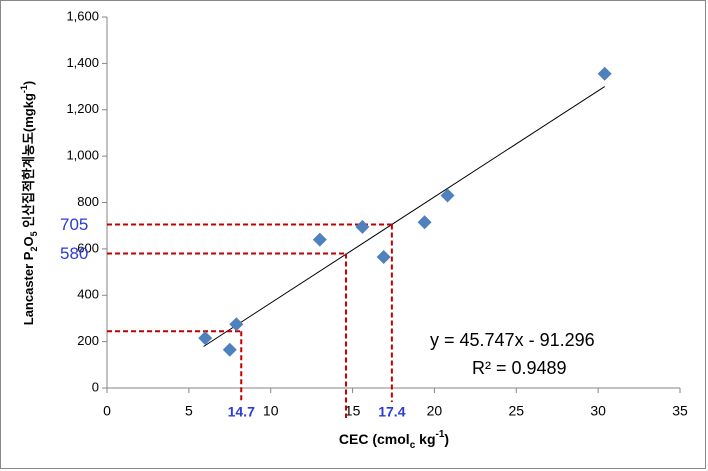 The height and width of the screenshot is (471, 708). Describe the element at coordinates (435, 411) in the screenshot. I see `x-tick-label: 20` at that location.